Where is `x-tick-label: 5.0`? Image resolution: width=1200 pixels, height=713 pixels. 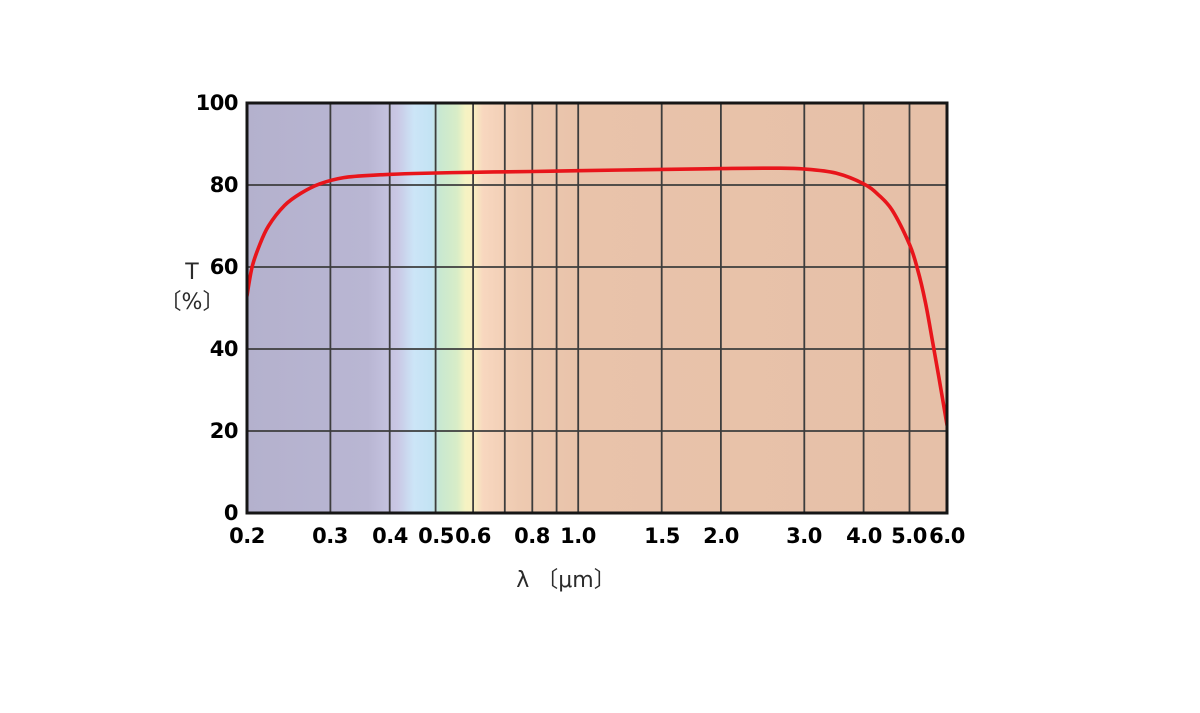
x-tick-label: 5.0 is located at coordinates (909, 536).